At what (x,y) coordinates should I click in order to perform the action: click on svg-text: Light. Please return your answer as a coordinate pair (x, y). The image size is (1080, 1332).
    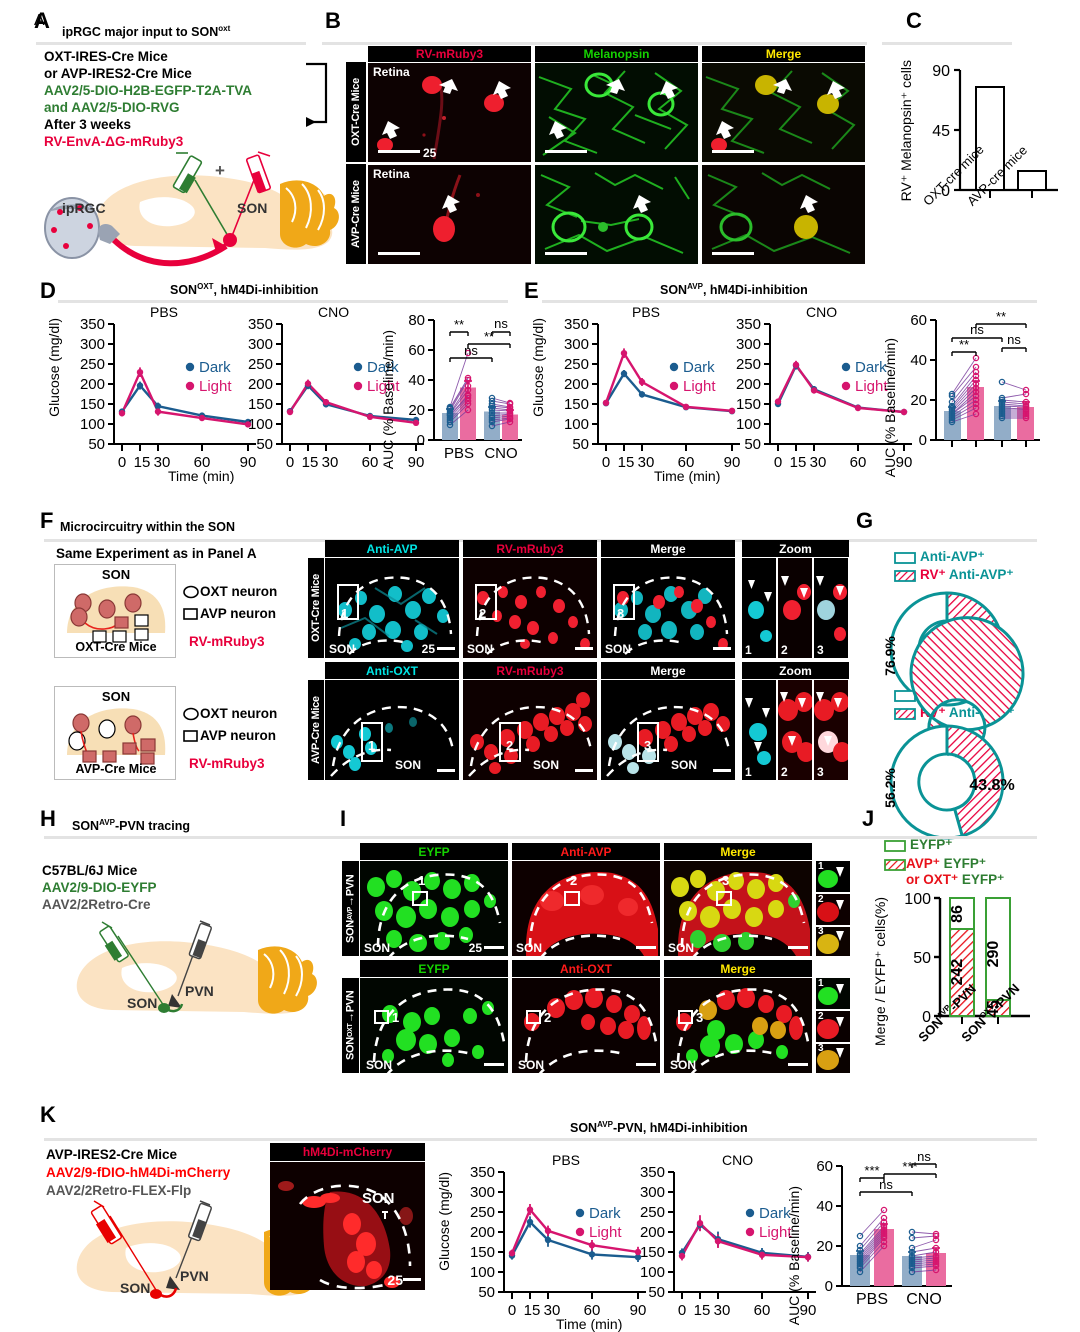
    Looking at the image, I should click on (775, 1232).